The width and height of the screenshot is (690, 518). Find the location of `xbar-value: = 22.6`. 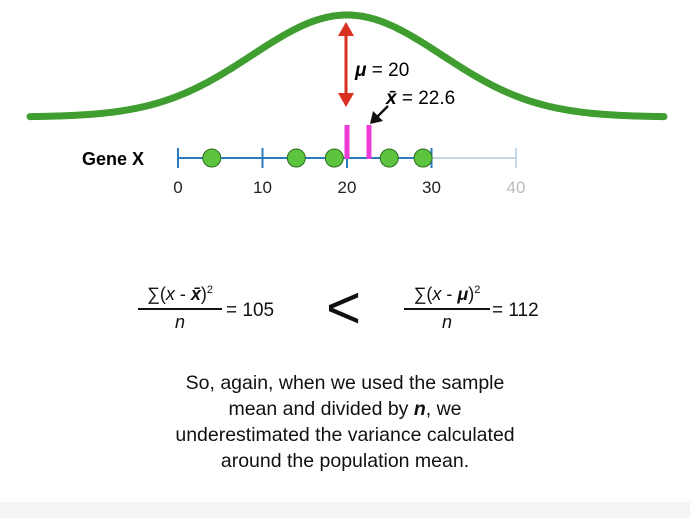

xbar-value: = 22.6 is located at coordinates (426, 98).